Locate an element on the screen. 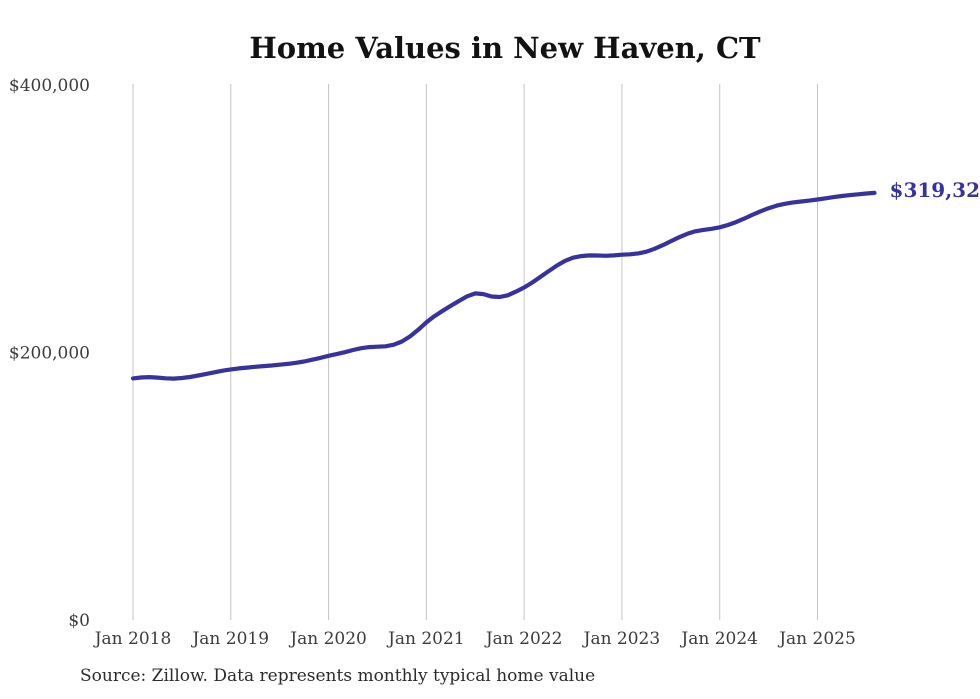 This screenshot has height=699, width=980. x-tick-label: Jan 2025 is located at coordinates (816, 639).